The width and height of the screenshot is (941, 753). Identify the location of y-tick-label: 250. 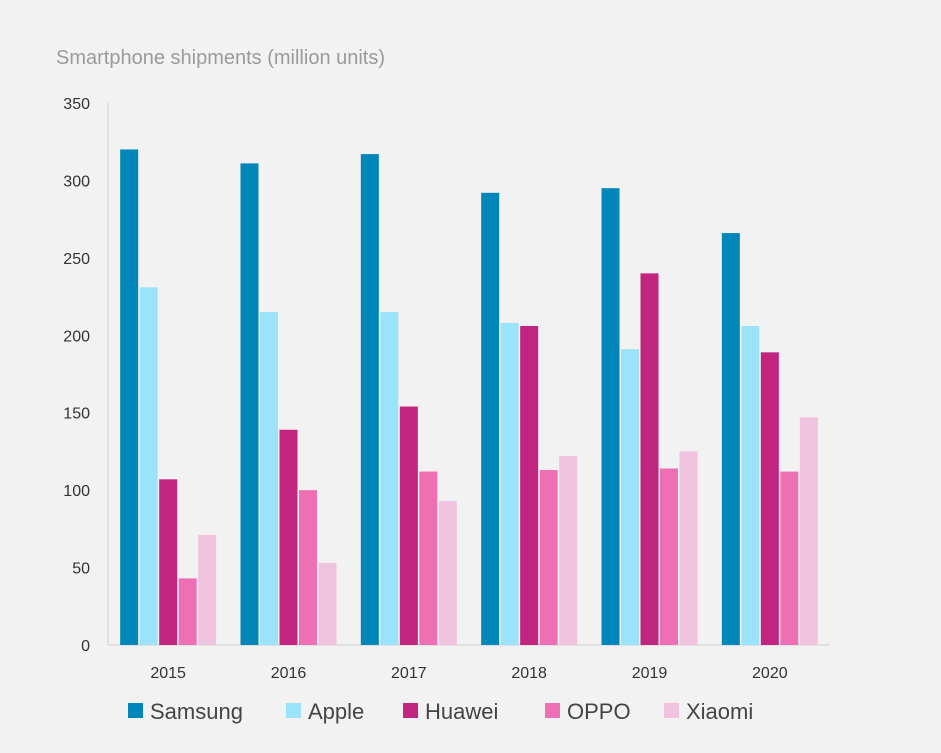
(76, 259).